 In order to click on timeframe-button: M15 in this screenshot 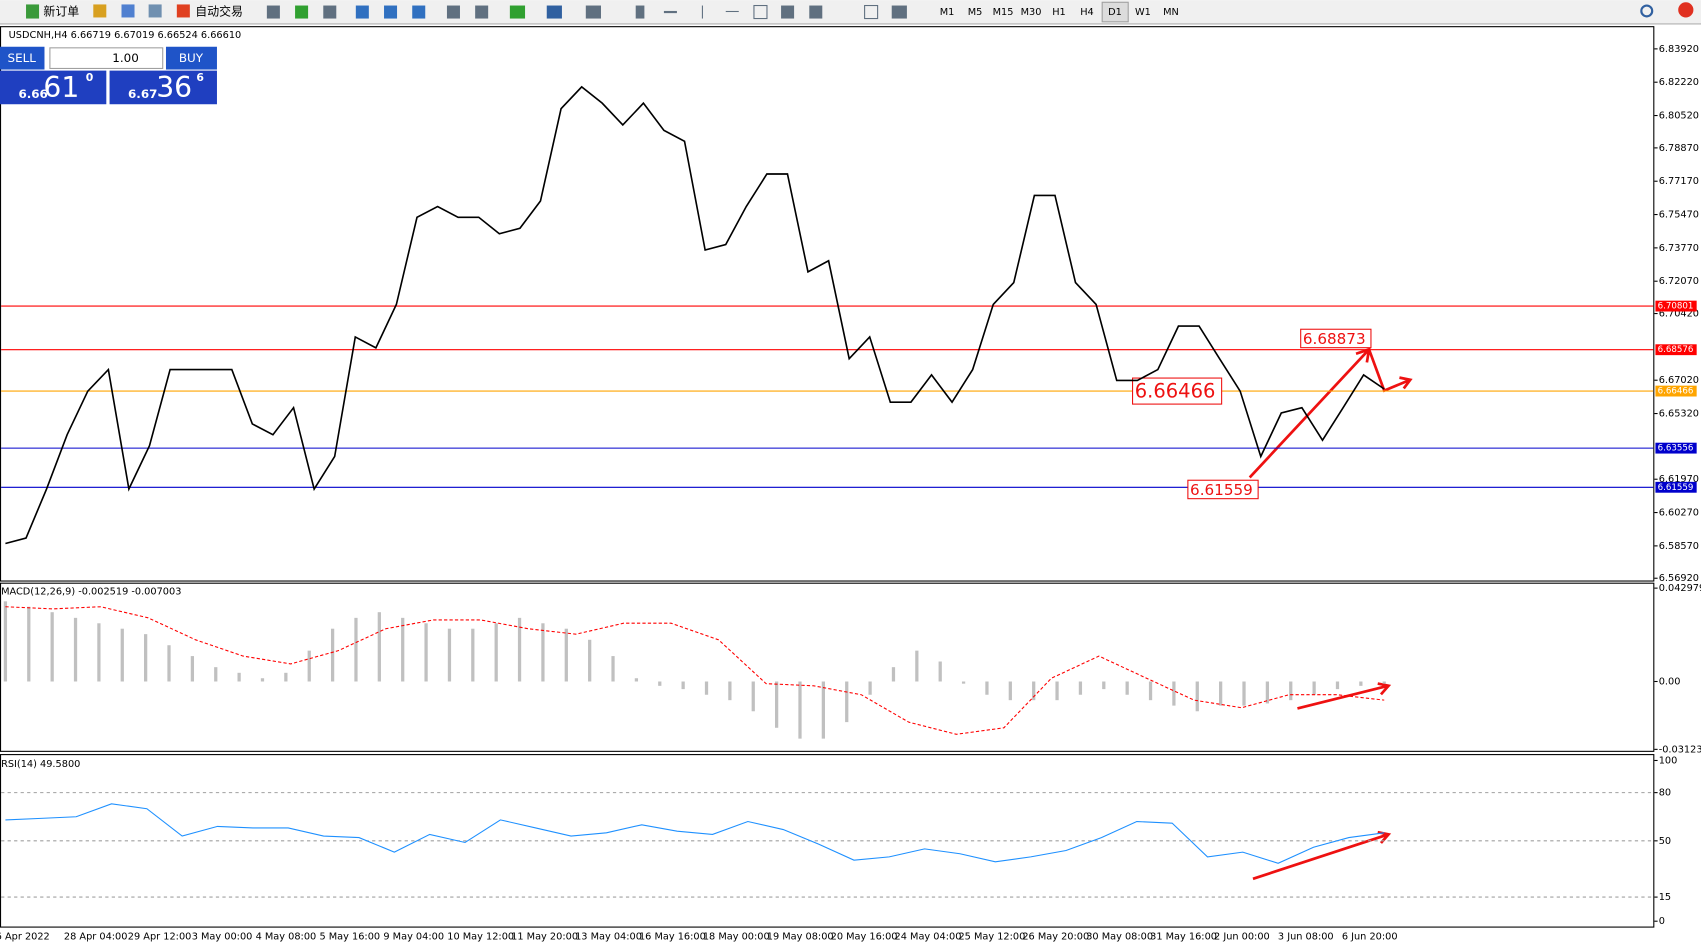, I will do `click(1003, 12)`.